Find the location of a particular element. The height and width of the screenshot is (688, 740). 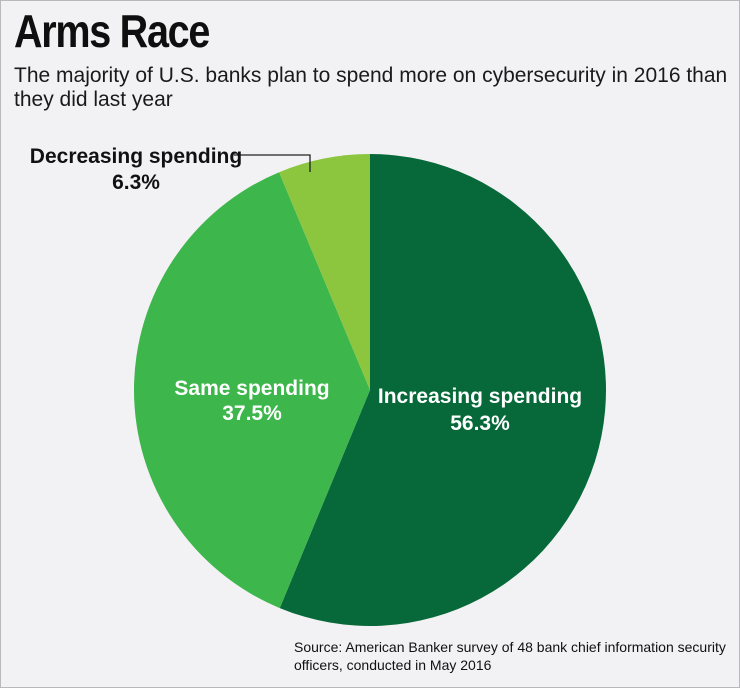

chart-title: Arms Race is located at coordinates (112, 31).